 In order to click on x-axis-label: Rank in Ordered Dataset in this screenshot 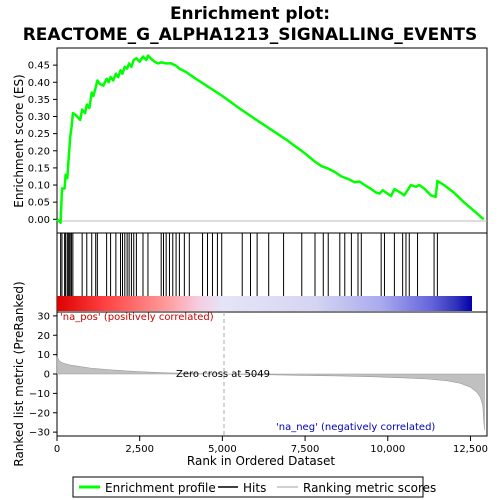, I will do `click(261, 461)`.